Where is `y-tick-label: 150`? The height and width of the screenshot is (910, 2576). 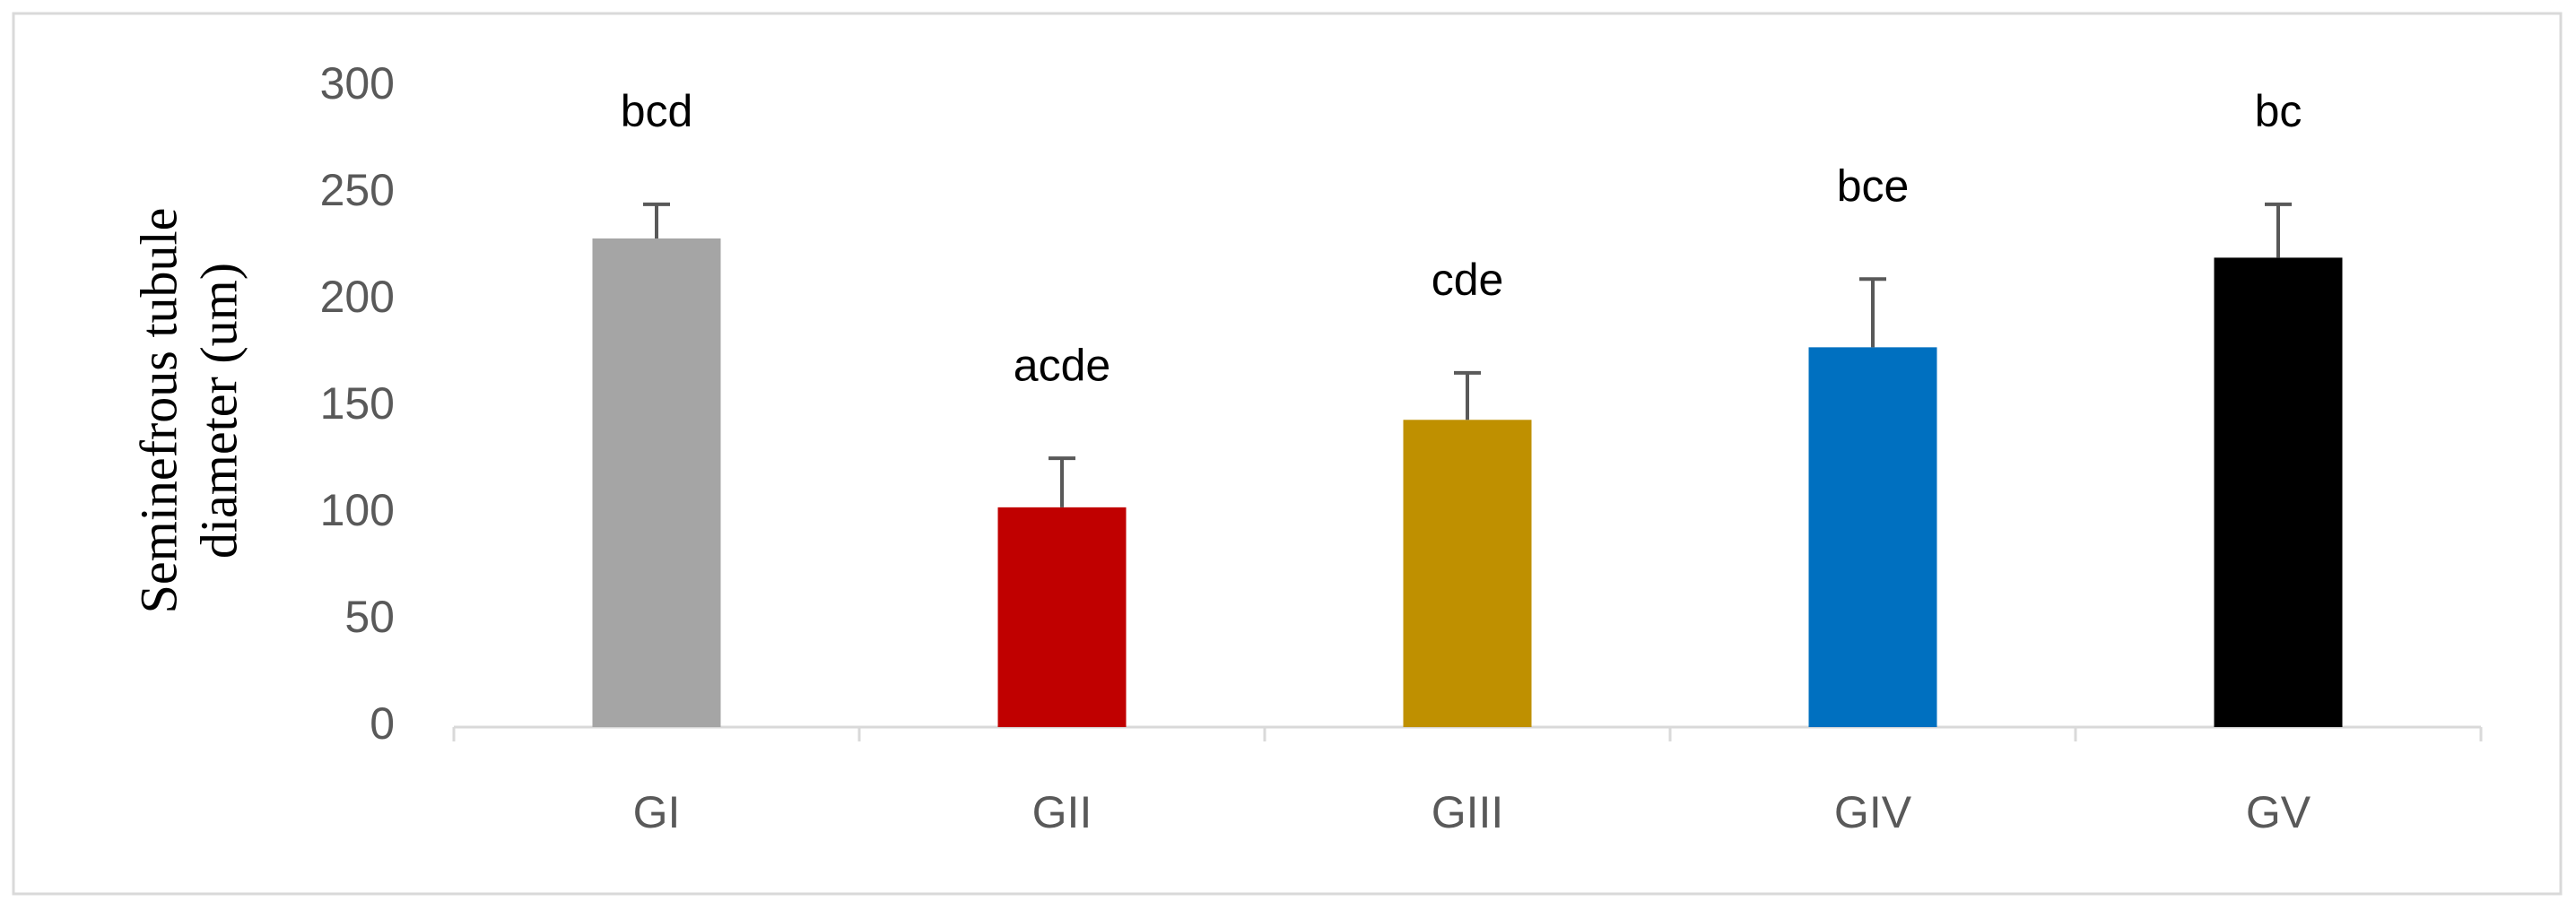
y-tick-label: 150 is located at coordinates (357, 403).